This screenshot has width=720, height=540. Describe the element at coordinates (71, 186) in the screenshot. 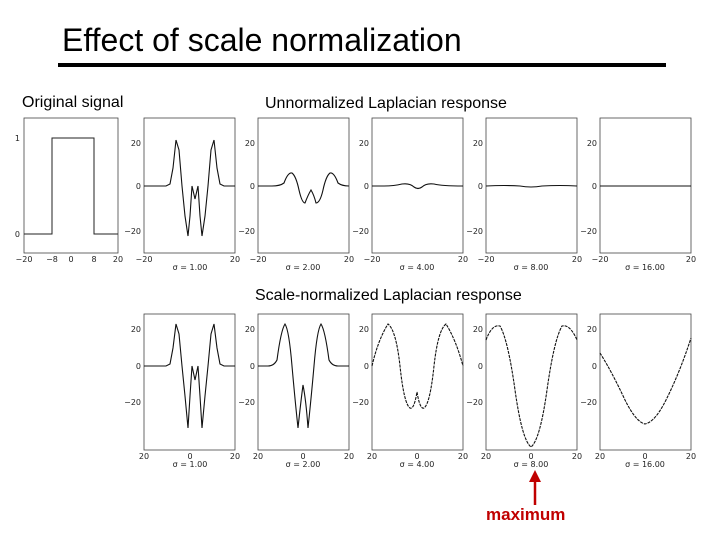

I see `boxcar-curve` at that location.